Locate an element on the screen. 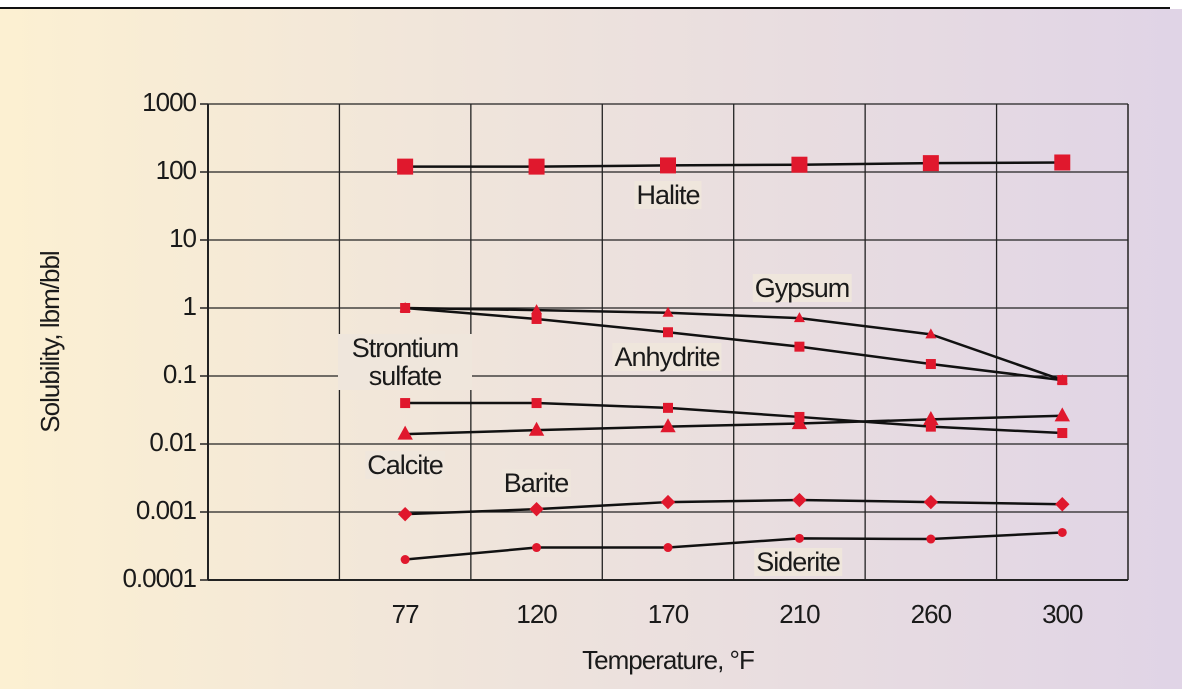 The height and width of the screenshot is (689, 1182). y-tick-label: 10 is located at coordinates (182, 238).